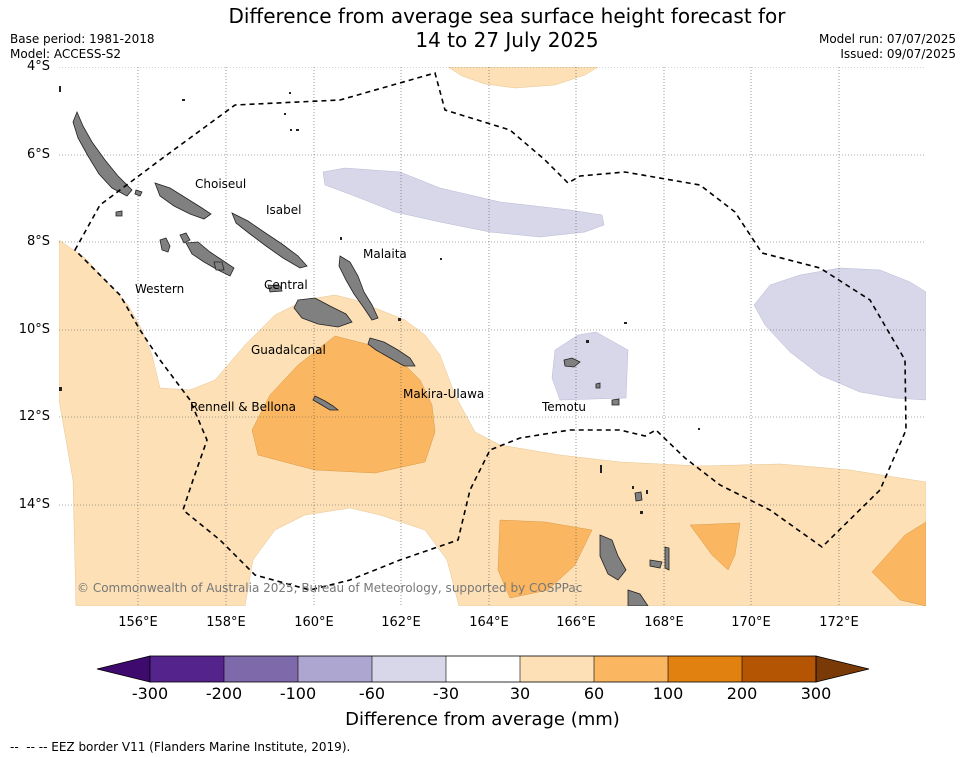 Image resolution: width=965 pixels, height=758 pixels. Describe the element at coordinates (34, 416) in the screenshot. I see `lat-label: 12°S` at that location.